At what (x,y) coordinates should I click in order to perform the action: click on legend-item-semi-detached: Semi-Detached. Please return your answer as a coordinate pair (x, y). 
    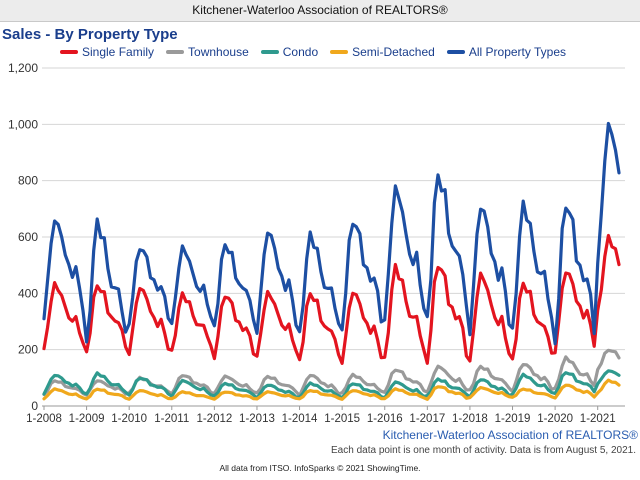
    Looking at the image, I should click on (382, 52).